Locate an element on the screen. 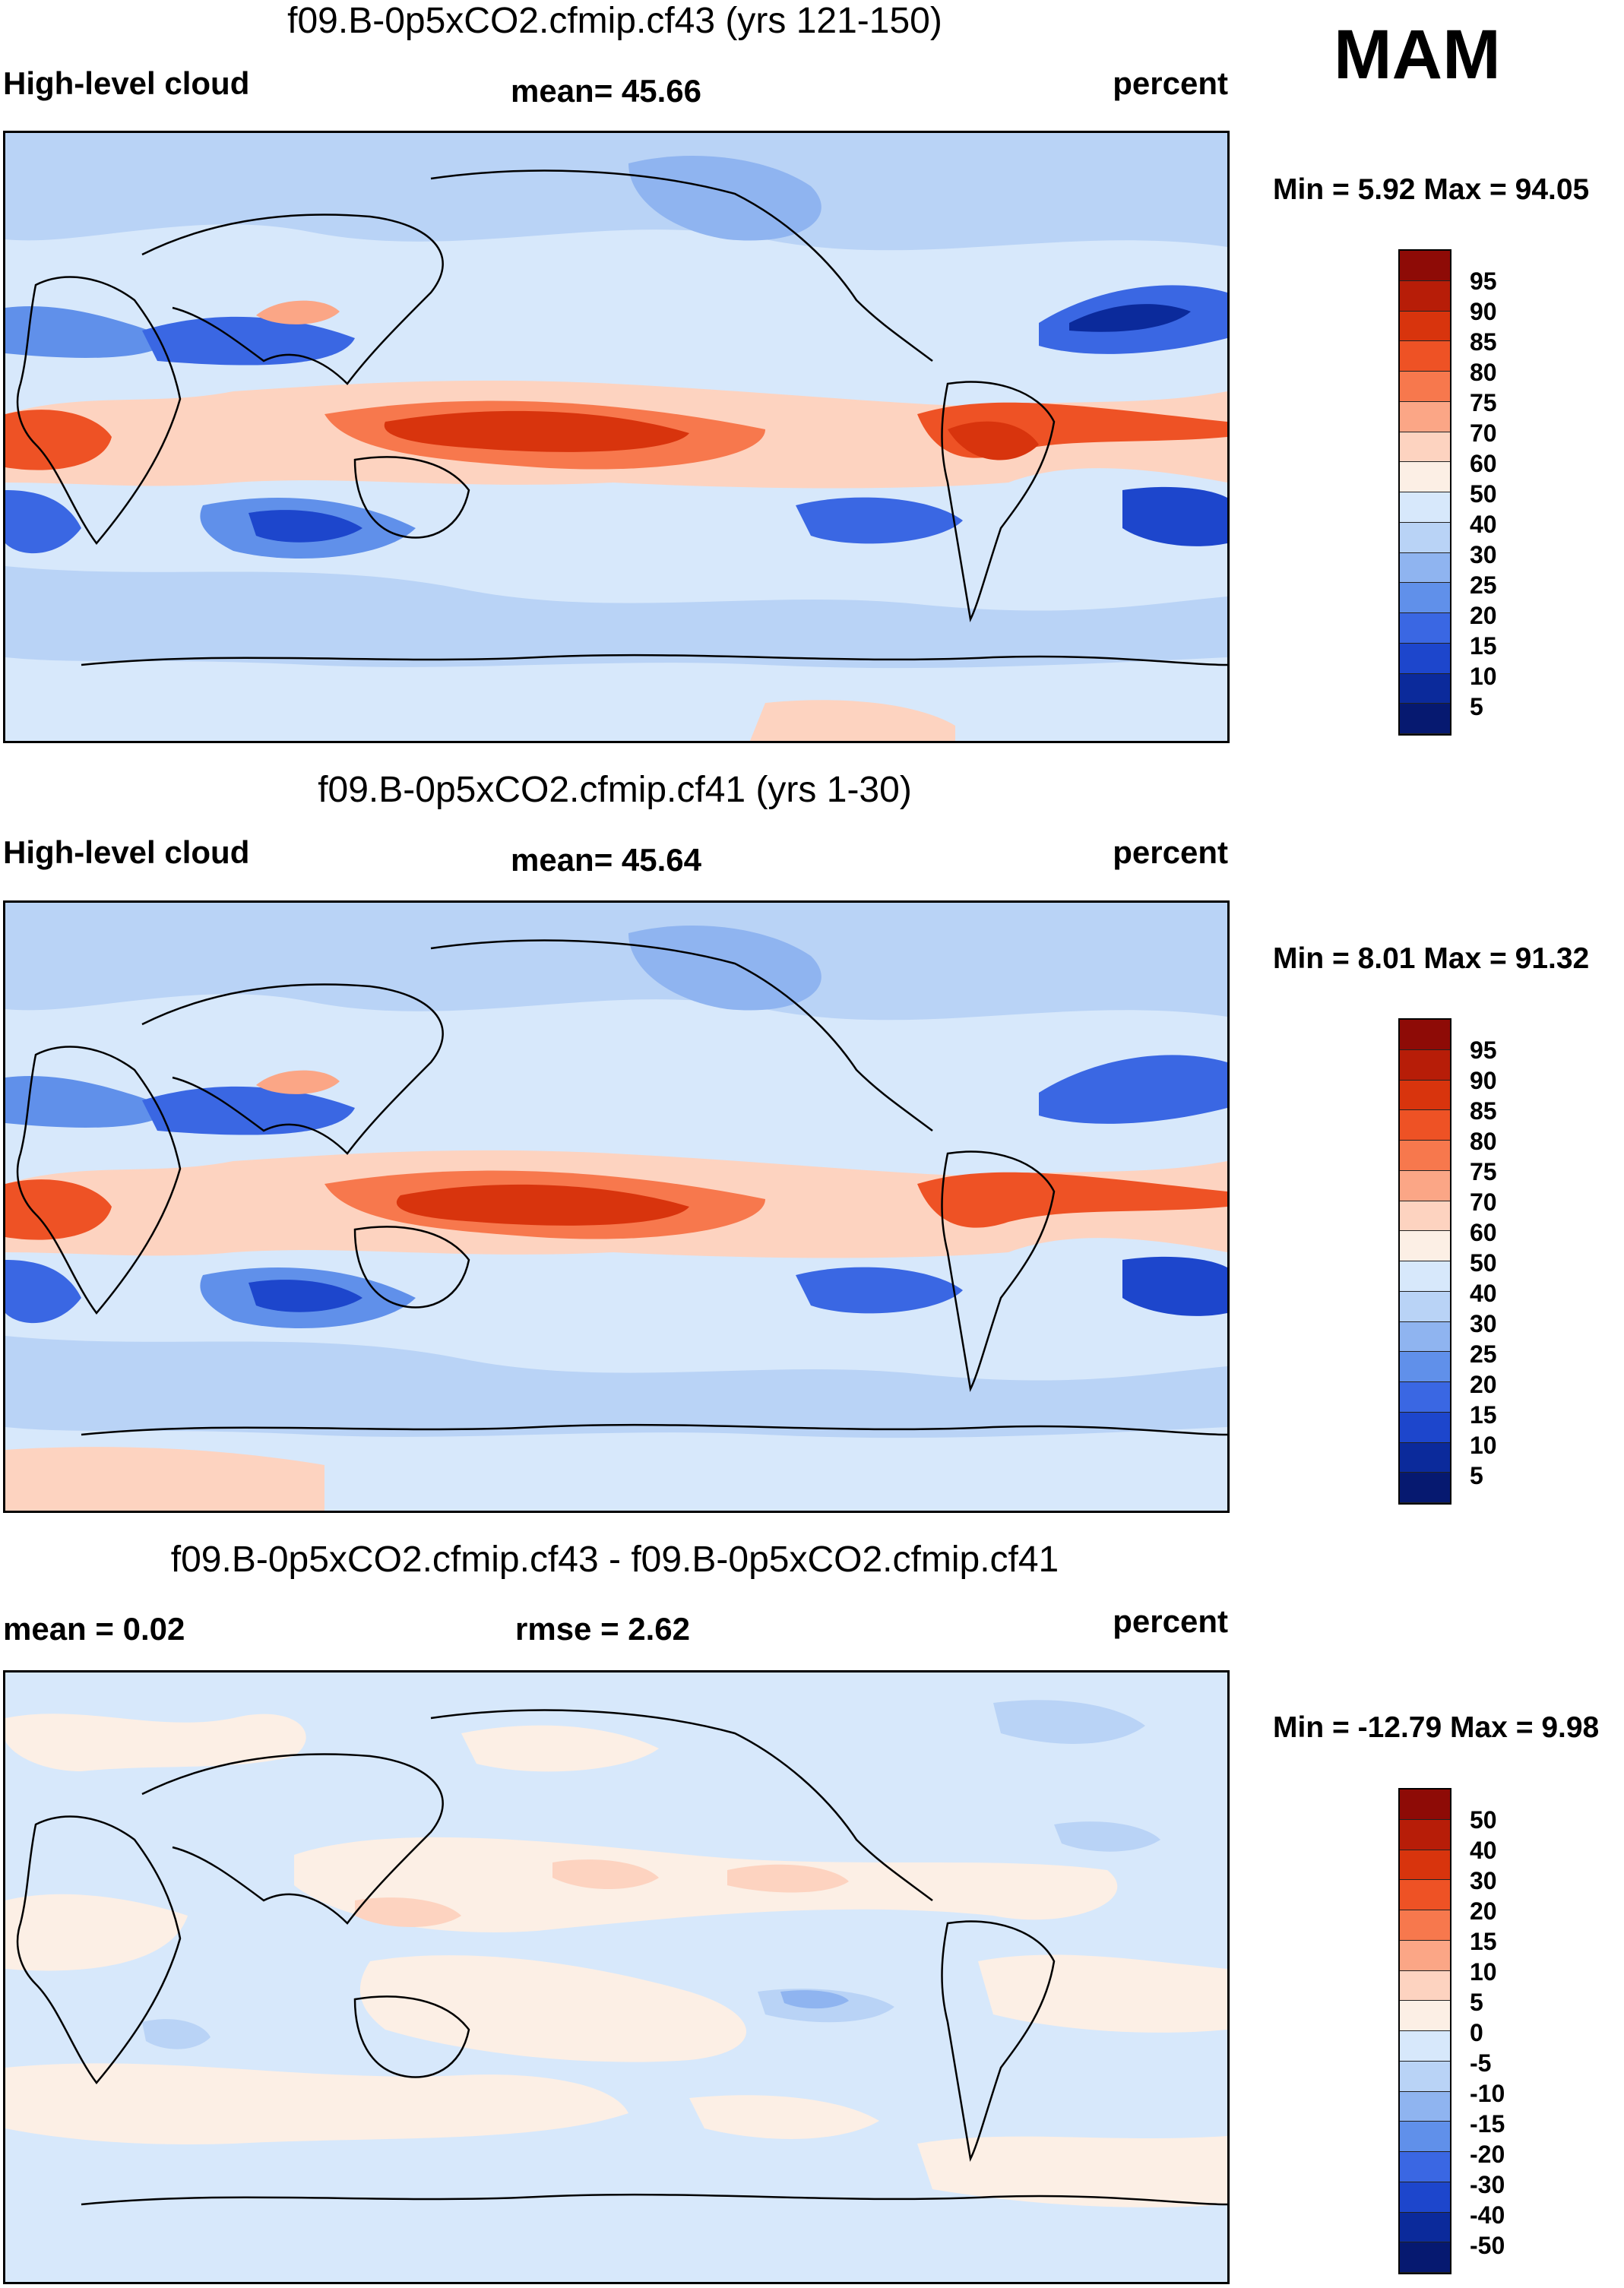 The image size is (1624, 2288). panel2-colorbar is located at coordinates (1425, 1261).